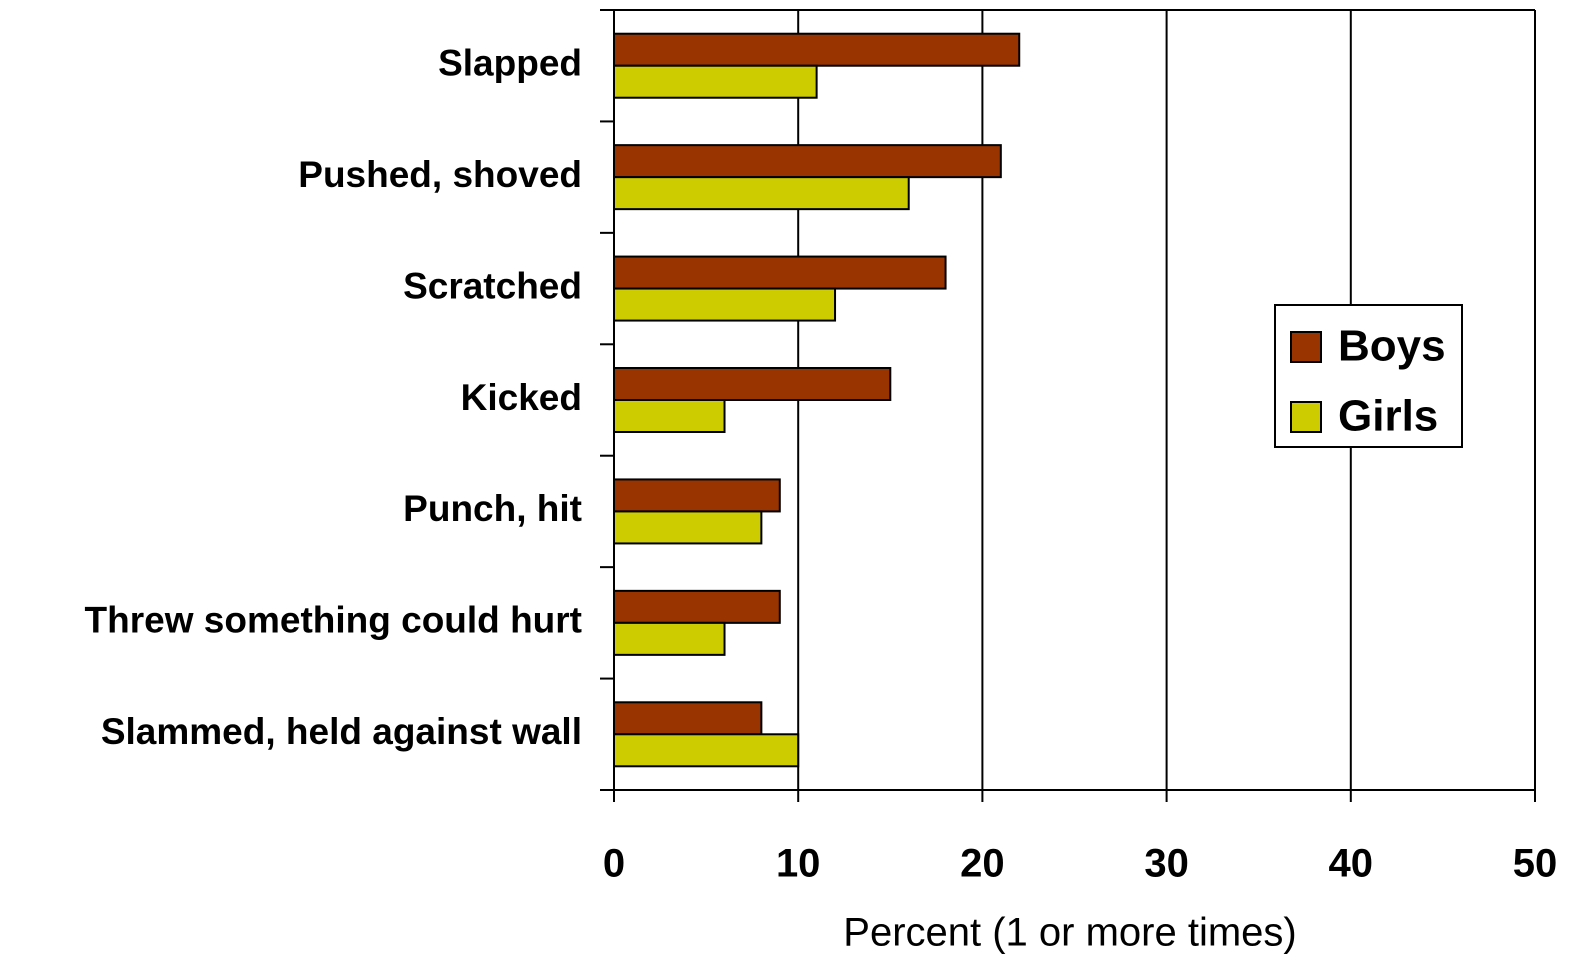  I want to click on y-tick-label: Threw something could hurt, so click(333, 620).